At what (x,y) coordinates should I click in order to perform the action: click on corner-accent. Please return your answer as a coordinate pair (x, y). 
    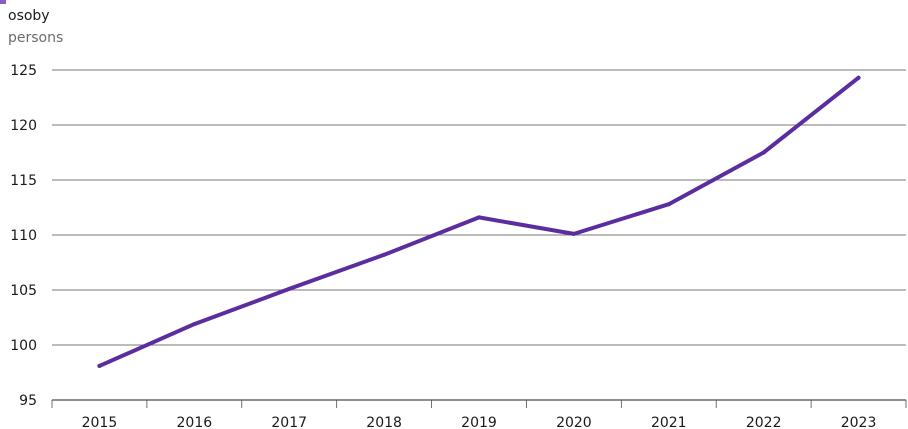
    Looking at the image, I should click on (3, 2).